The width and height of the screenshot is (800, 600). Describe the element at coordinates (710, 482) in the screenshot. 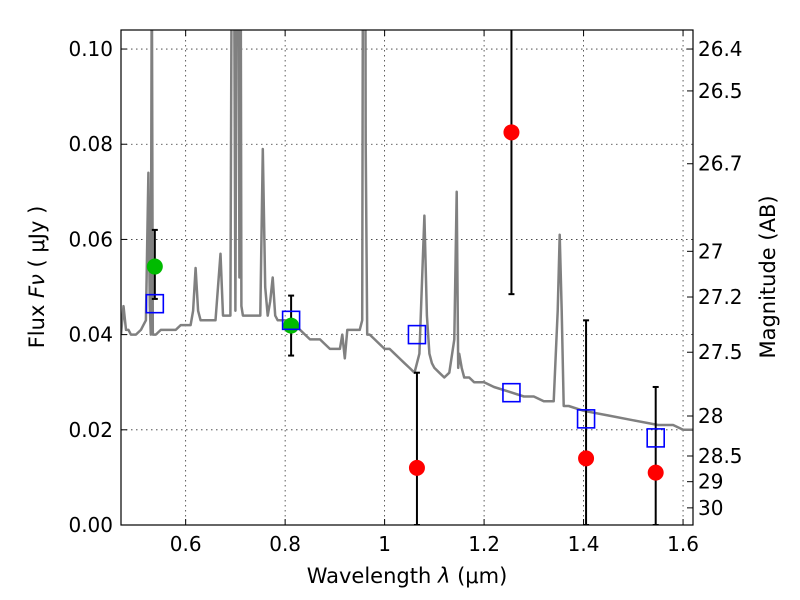

I see `right-tick-label: 29` at that location.